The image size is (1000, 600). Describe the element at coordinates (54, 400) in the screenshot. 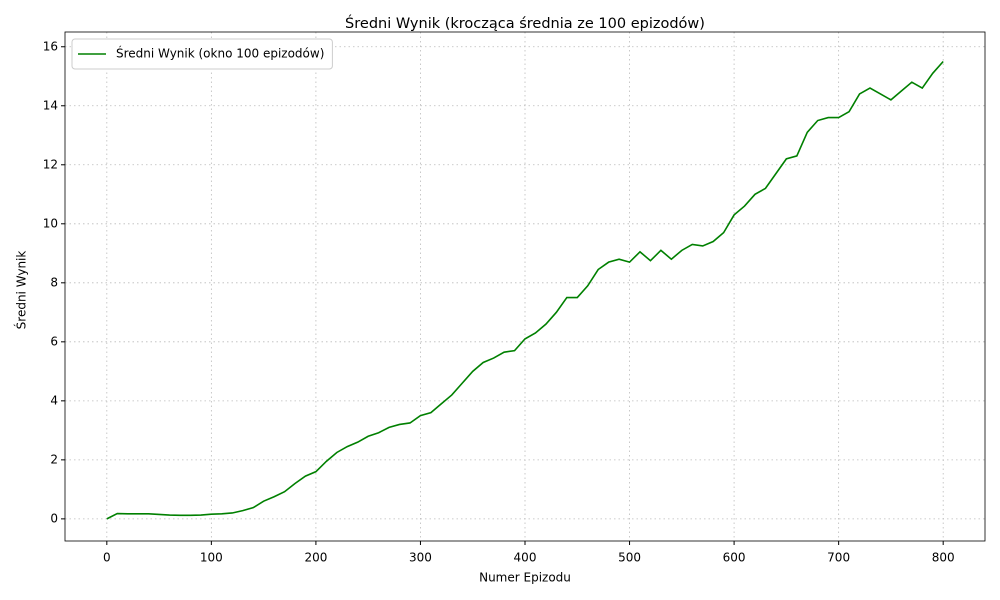

I see `y-tick-label: 4` at that location.